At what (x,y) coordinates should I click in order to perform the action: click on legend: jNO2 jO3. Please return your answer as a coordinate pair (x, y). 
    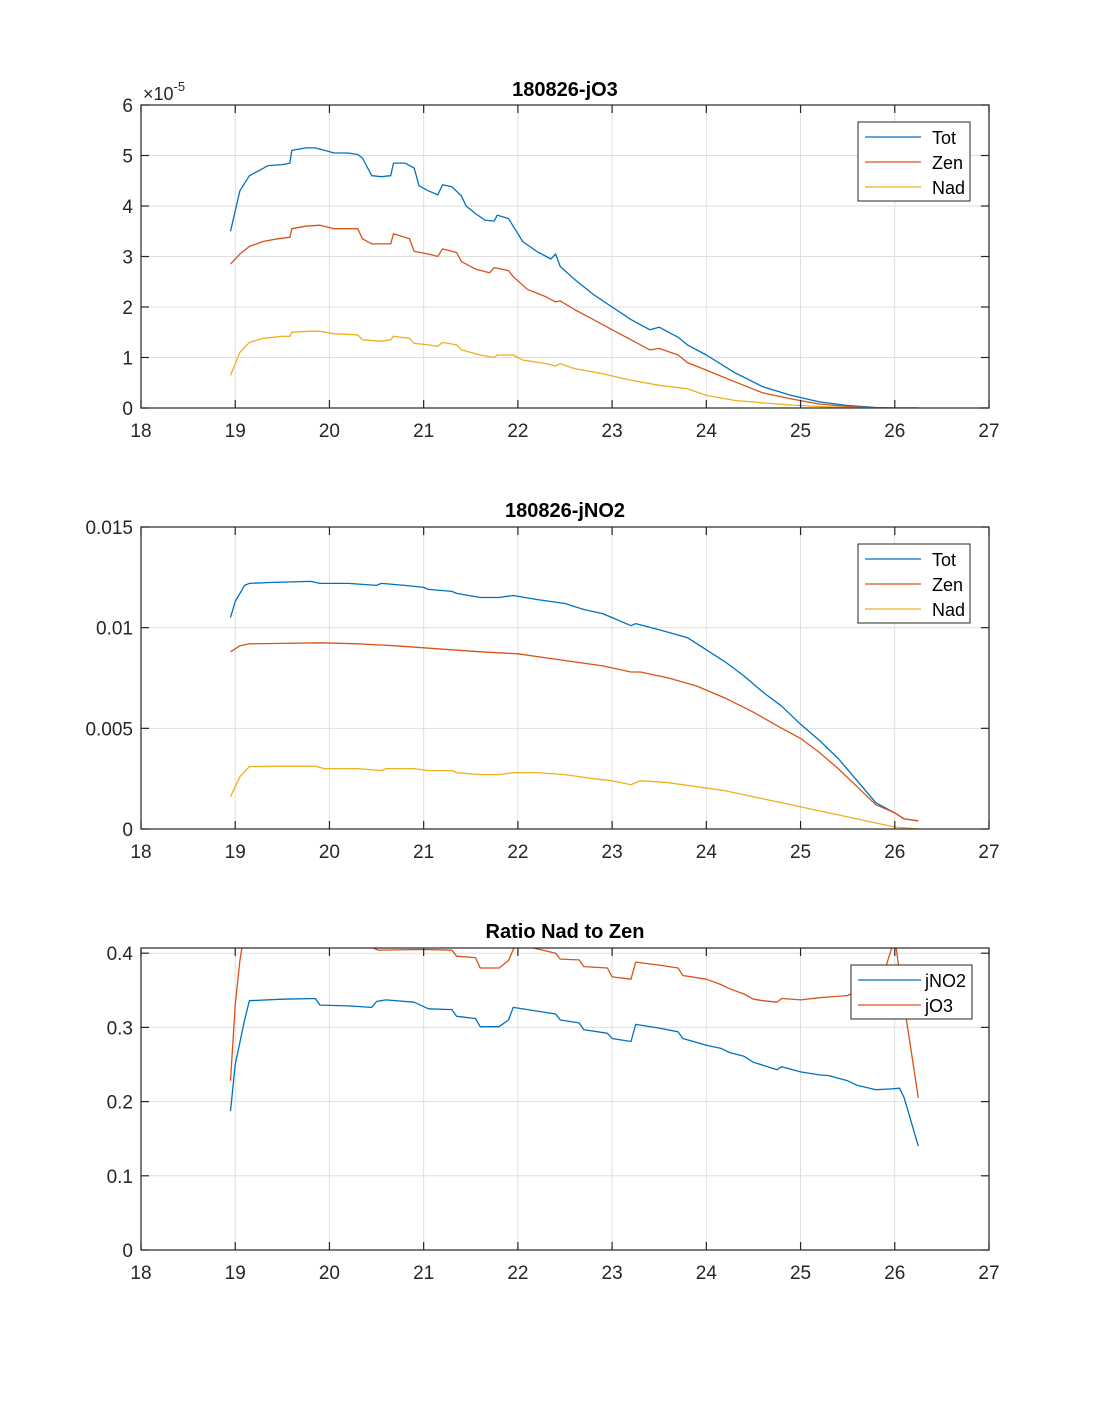
    Looking at the image, I should click on (911, 992).